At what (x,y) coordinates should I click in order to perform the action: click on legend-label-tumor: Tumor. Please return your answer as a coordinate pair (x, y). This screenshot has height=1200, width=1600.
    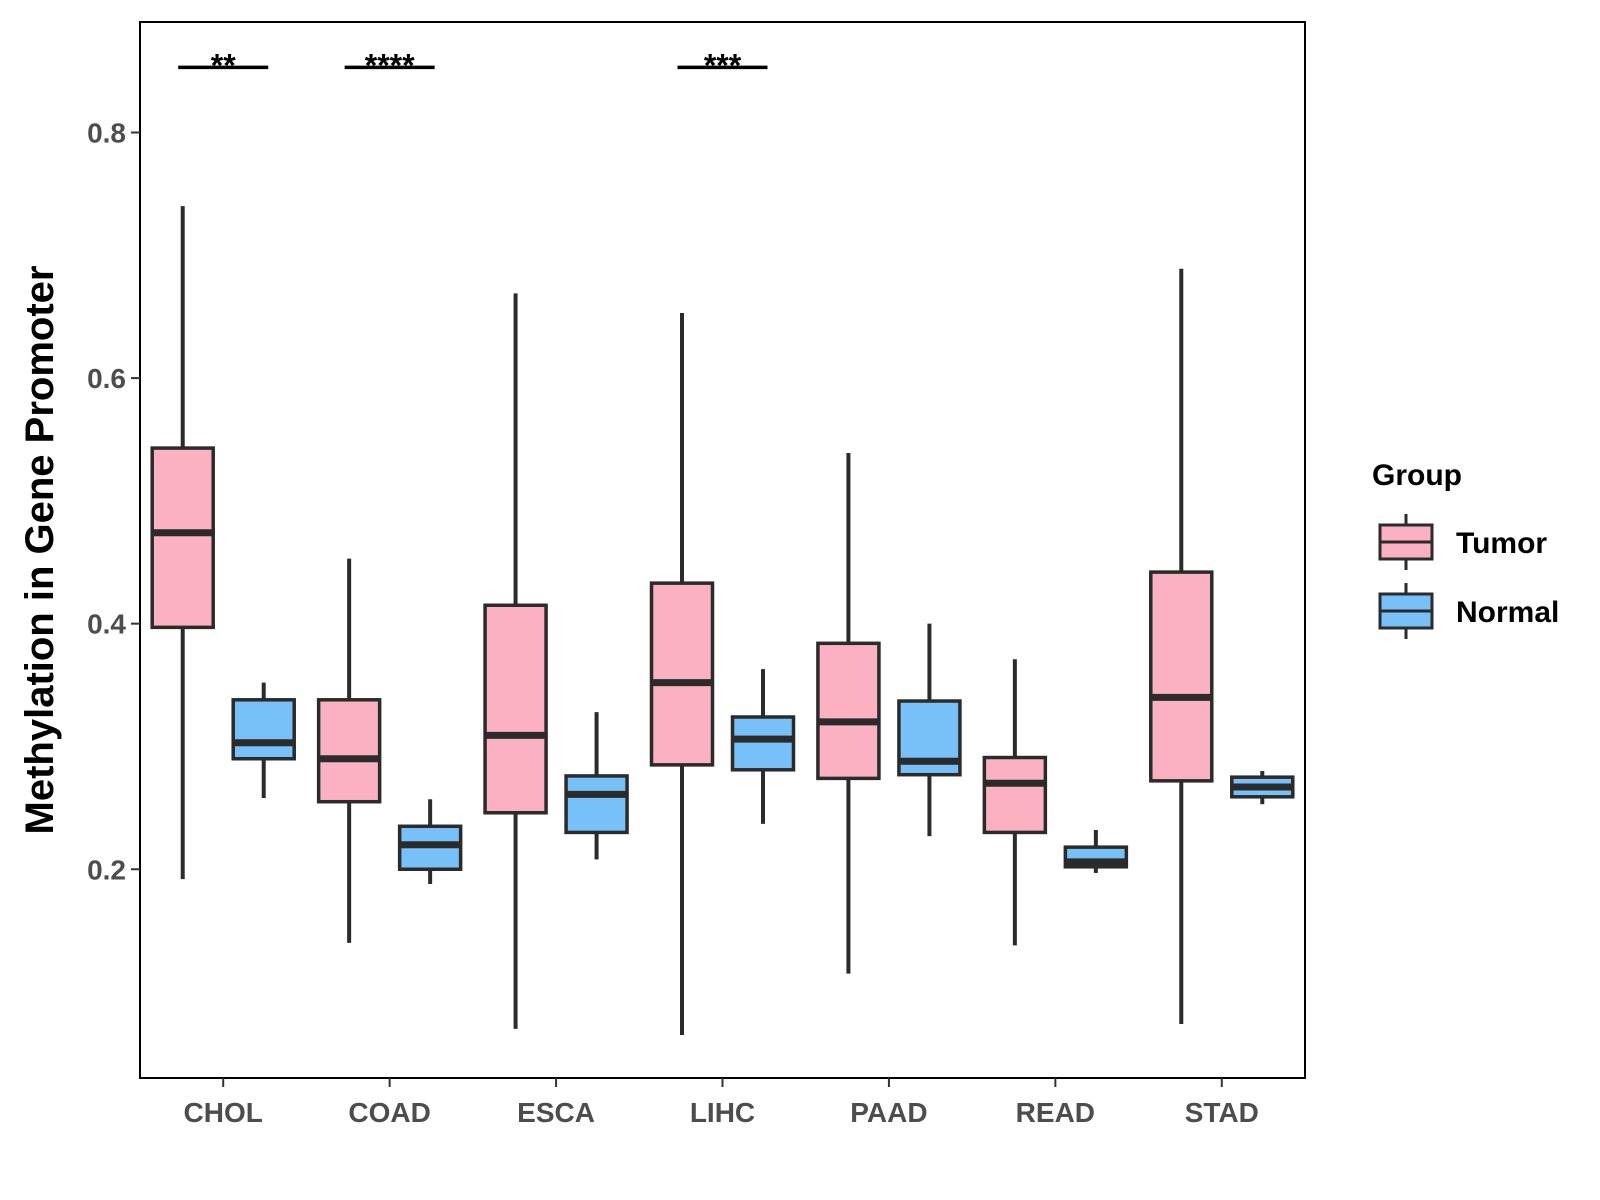
    Looking at the image, I should click on (1501, 543).